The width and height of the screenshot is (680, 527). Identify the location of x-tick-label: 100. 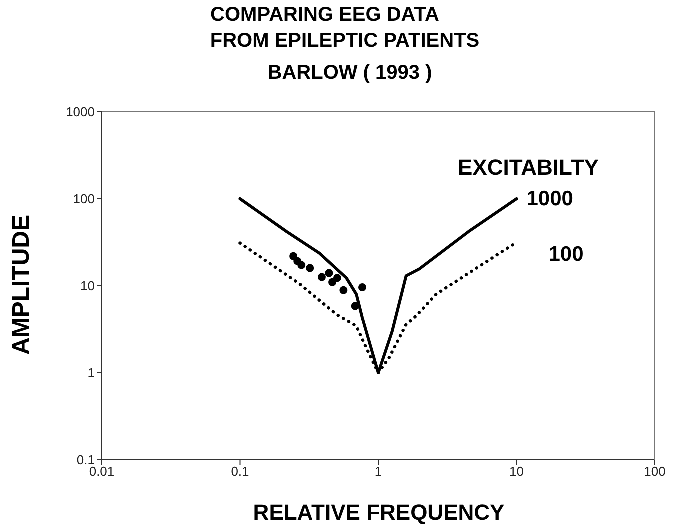
(655, 472).